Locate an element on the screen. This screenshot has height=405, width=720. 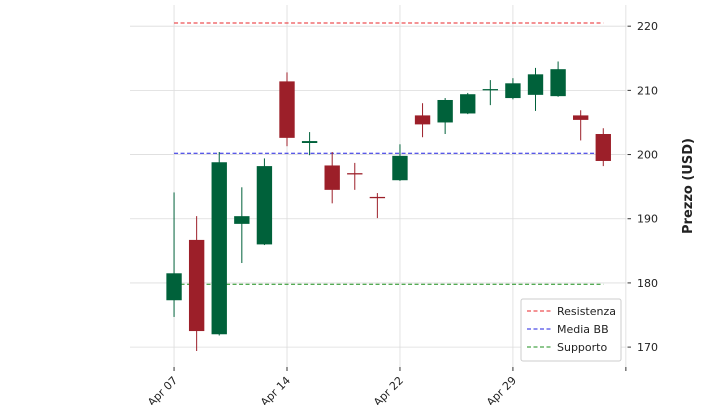
y-tick-label: 220 is located at coordinates (647, 26).